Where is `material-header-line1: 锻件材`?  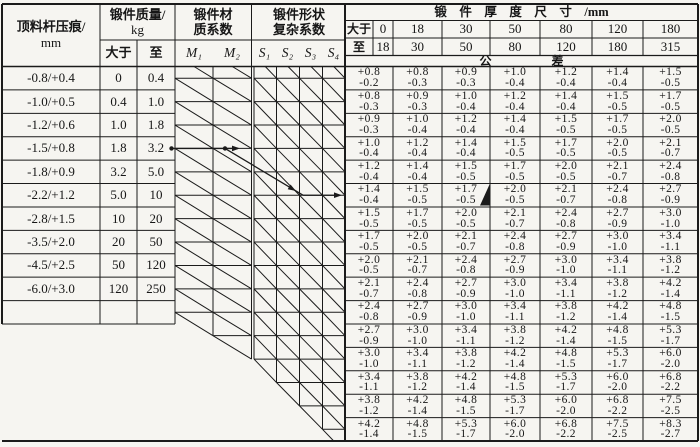 material-header-line1: 锻件材 is located at coordinates (213, 14).